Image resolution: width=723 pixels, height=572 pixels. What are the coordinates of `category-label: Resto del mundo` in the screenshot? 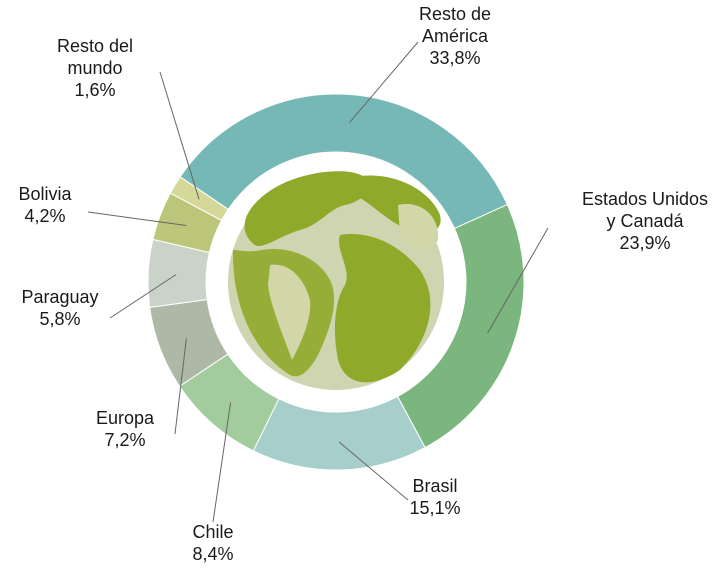 It's located at (95, 57).